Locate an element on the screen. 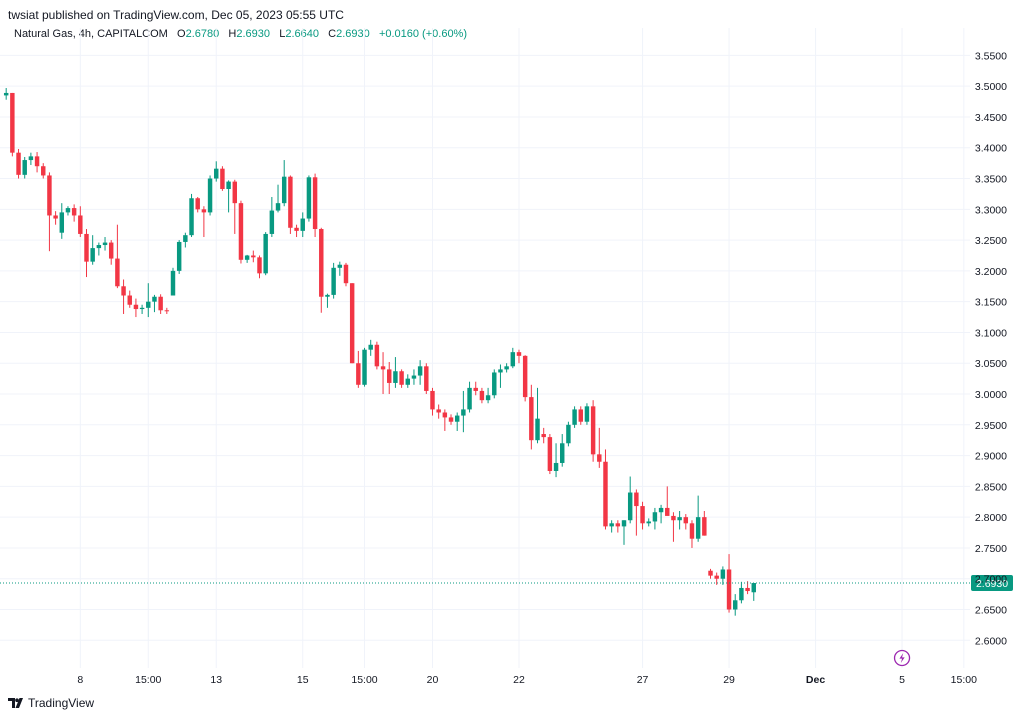 This screenshot has height=716, width=1024. y-tick-label: 3.5500 is located at coordinates (991, 56).